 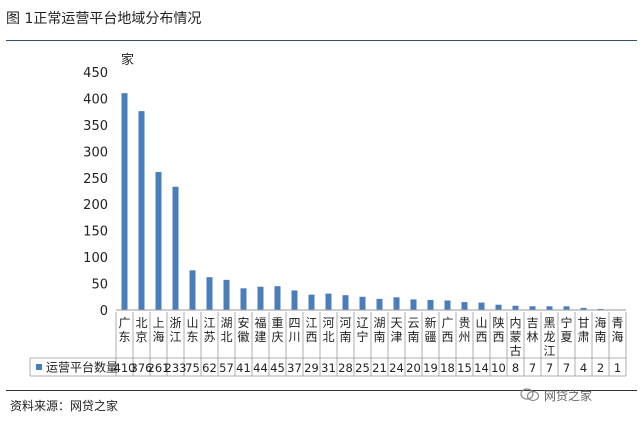 What do you see at coordinates (226, 329) in the screenshot?
I see `category-label: 湖北` at bounding box center [226, 329].